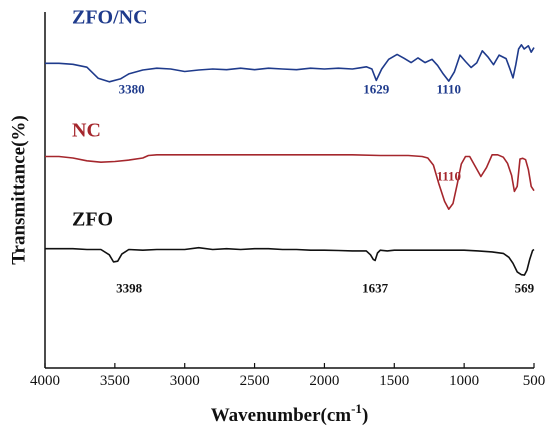 The height and width of the screenshot is (429, 550). I want to click on x-tick-label: 3500, so click(115, 381).